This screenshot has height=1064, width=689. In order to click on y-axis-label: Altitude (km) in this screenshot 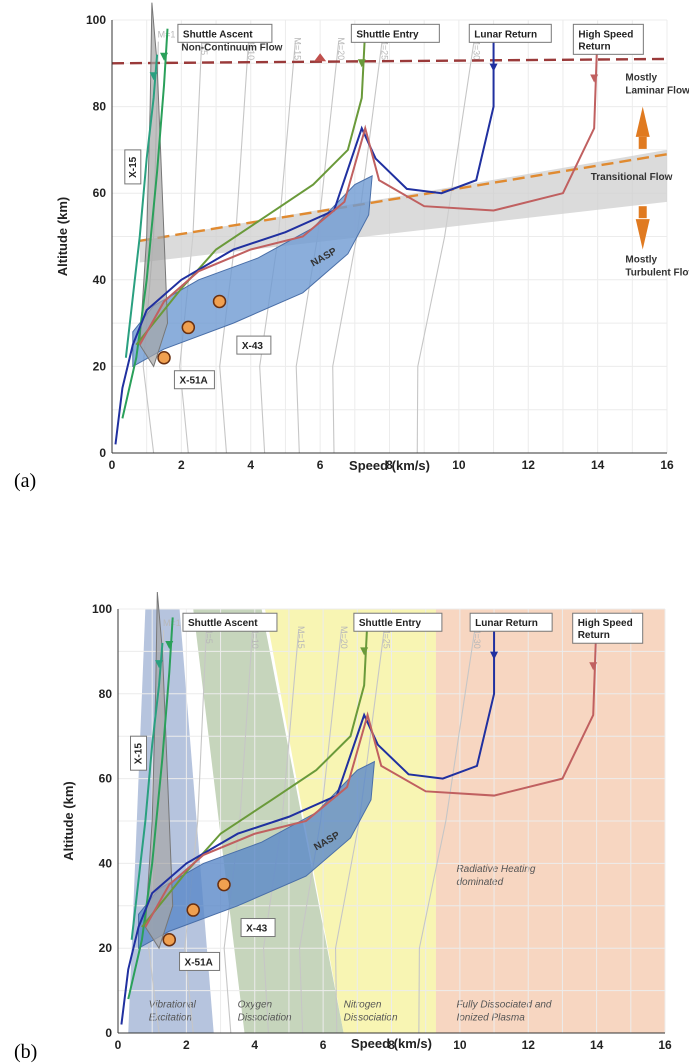, I will do `click(62, 236)`.